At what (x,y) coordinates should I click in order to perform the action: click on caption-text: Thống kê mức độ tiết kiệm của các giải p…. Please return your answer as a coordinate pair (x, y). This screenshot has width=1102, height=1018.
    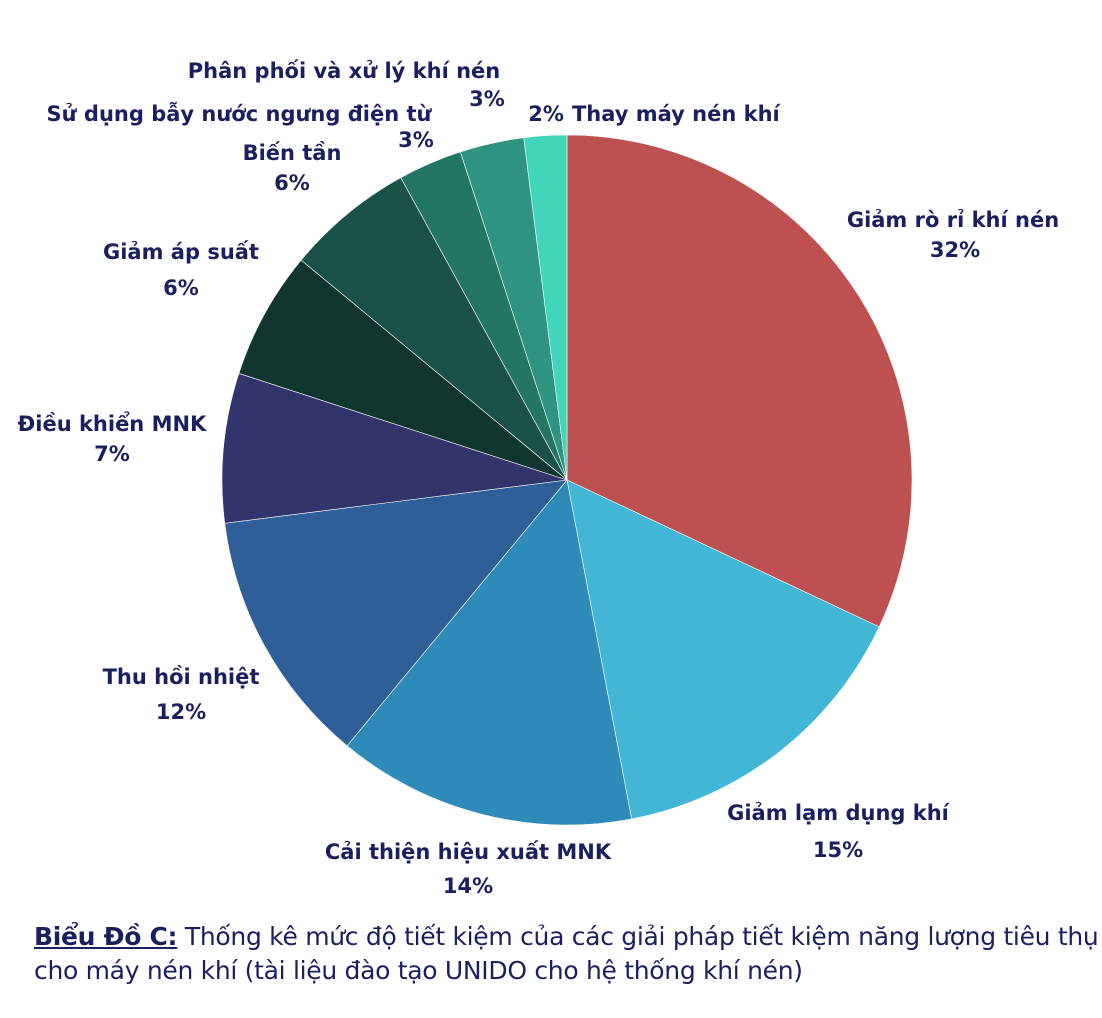
    Looking at the image, I should click on (566, 953).